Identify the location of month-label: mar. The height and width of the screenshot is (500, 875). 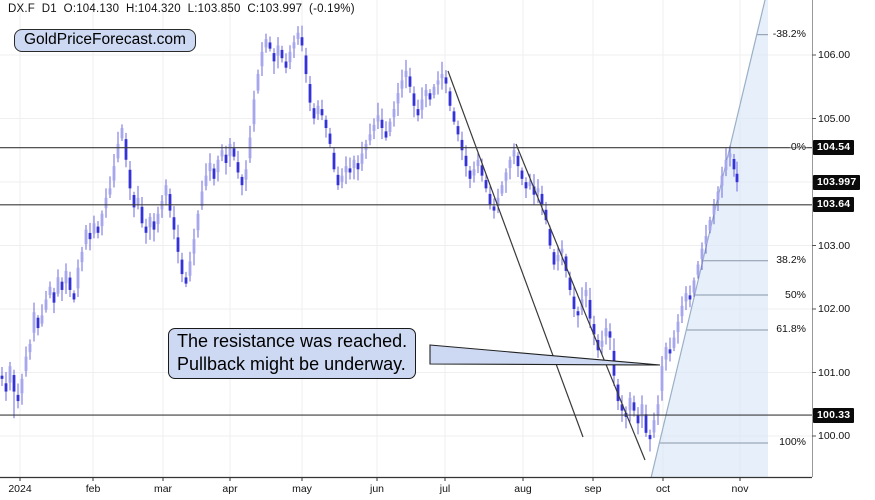
(163, 489).